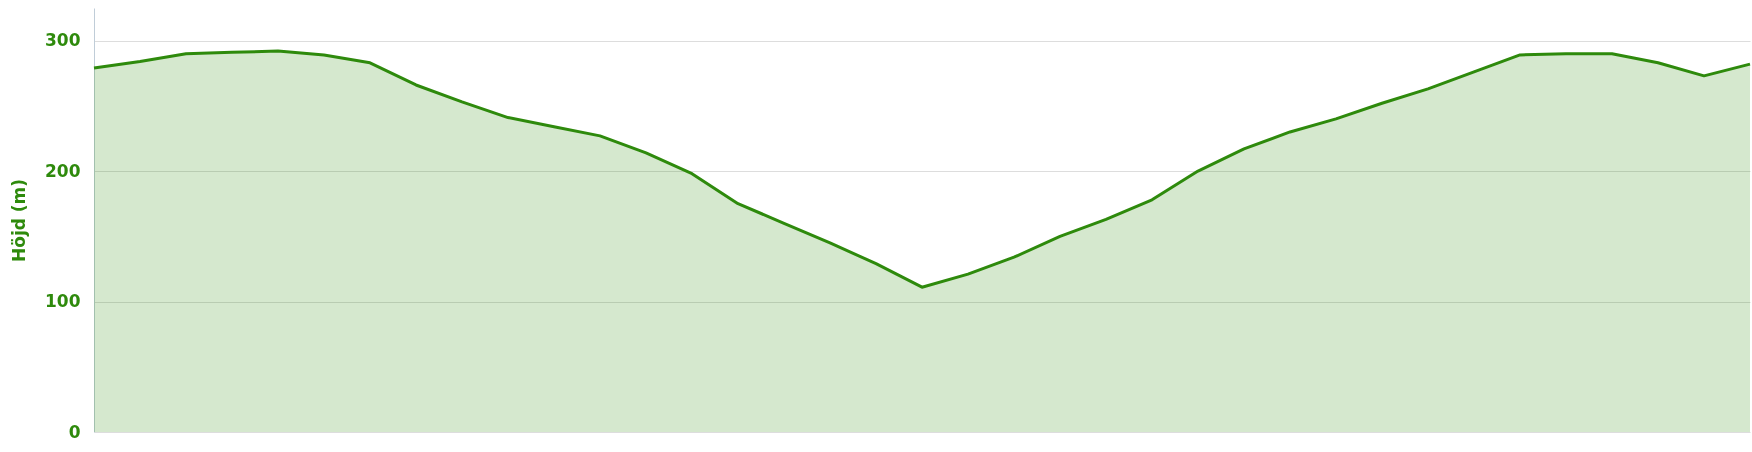  Describe the element at coordinates (74, 431) in the screenshot. I see `y-tick-label: 0` at that location.